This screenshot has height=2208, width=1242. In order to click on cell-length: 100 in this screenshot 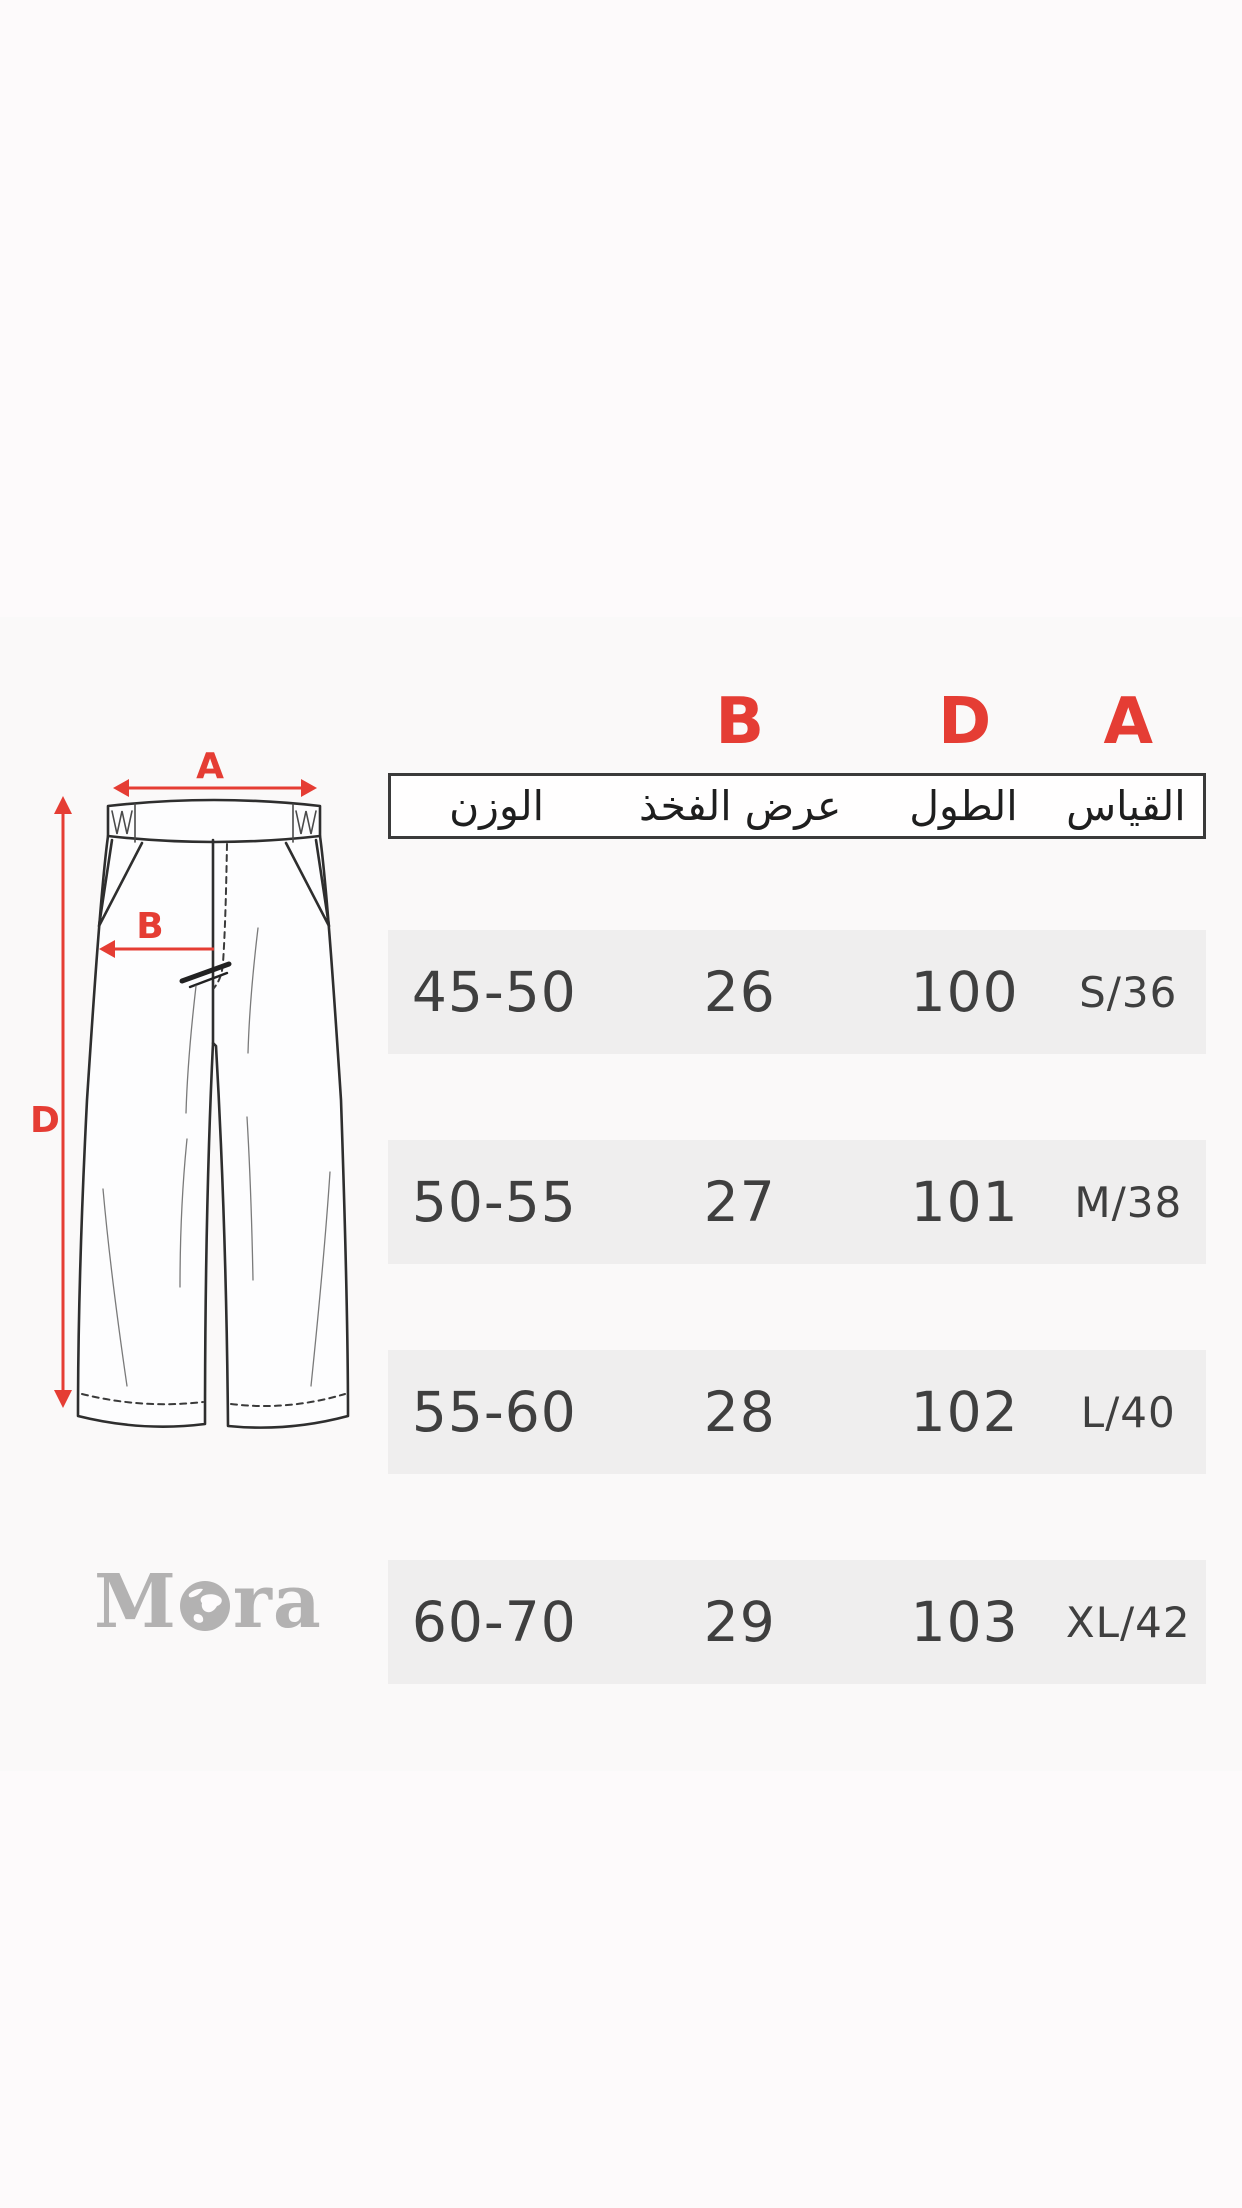, I will do `click(964, 992)`.